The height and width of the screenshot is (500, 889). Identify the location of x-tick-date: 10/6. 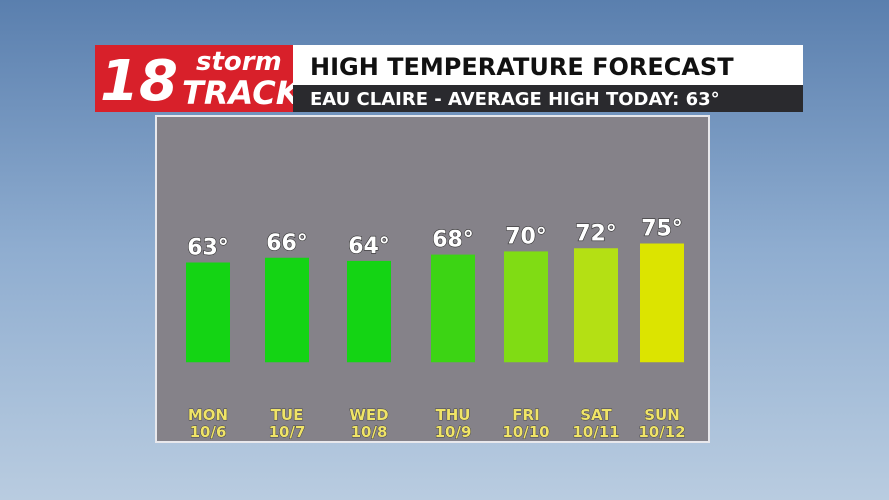
(208, 432).